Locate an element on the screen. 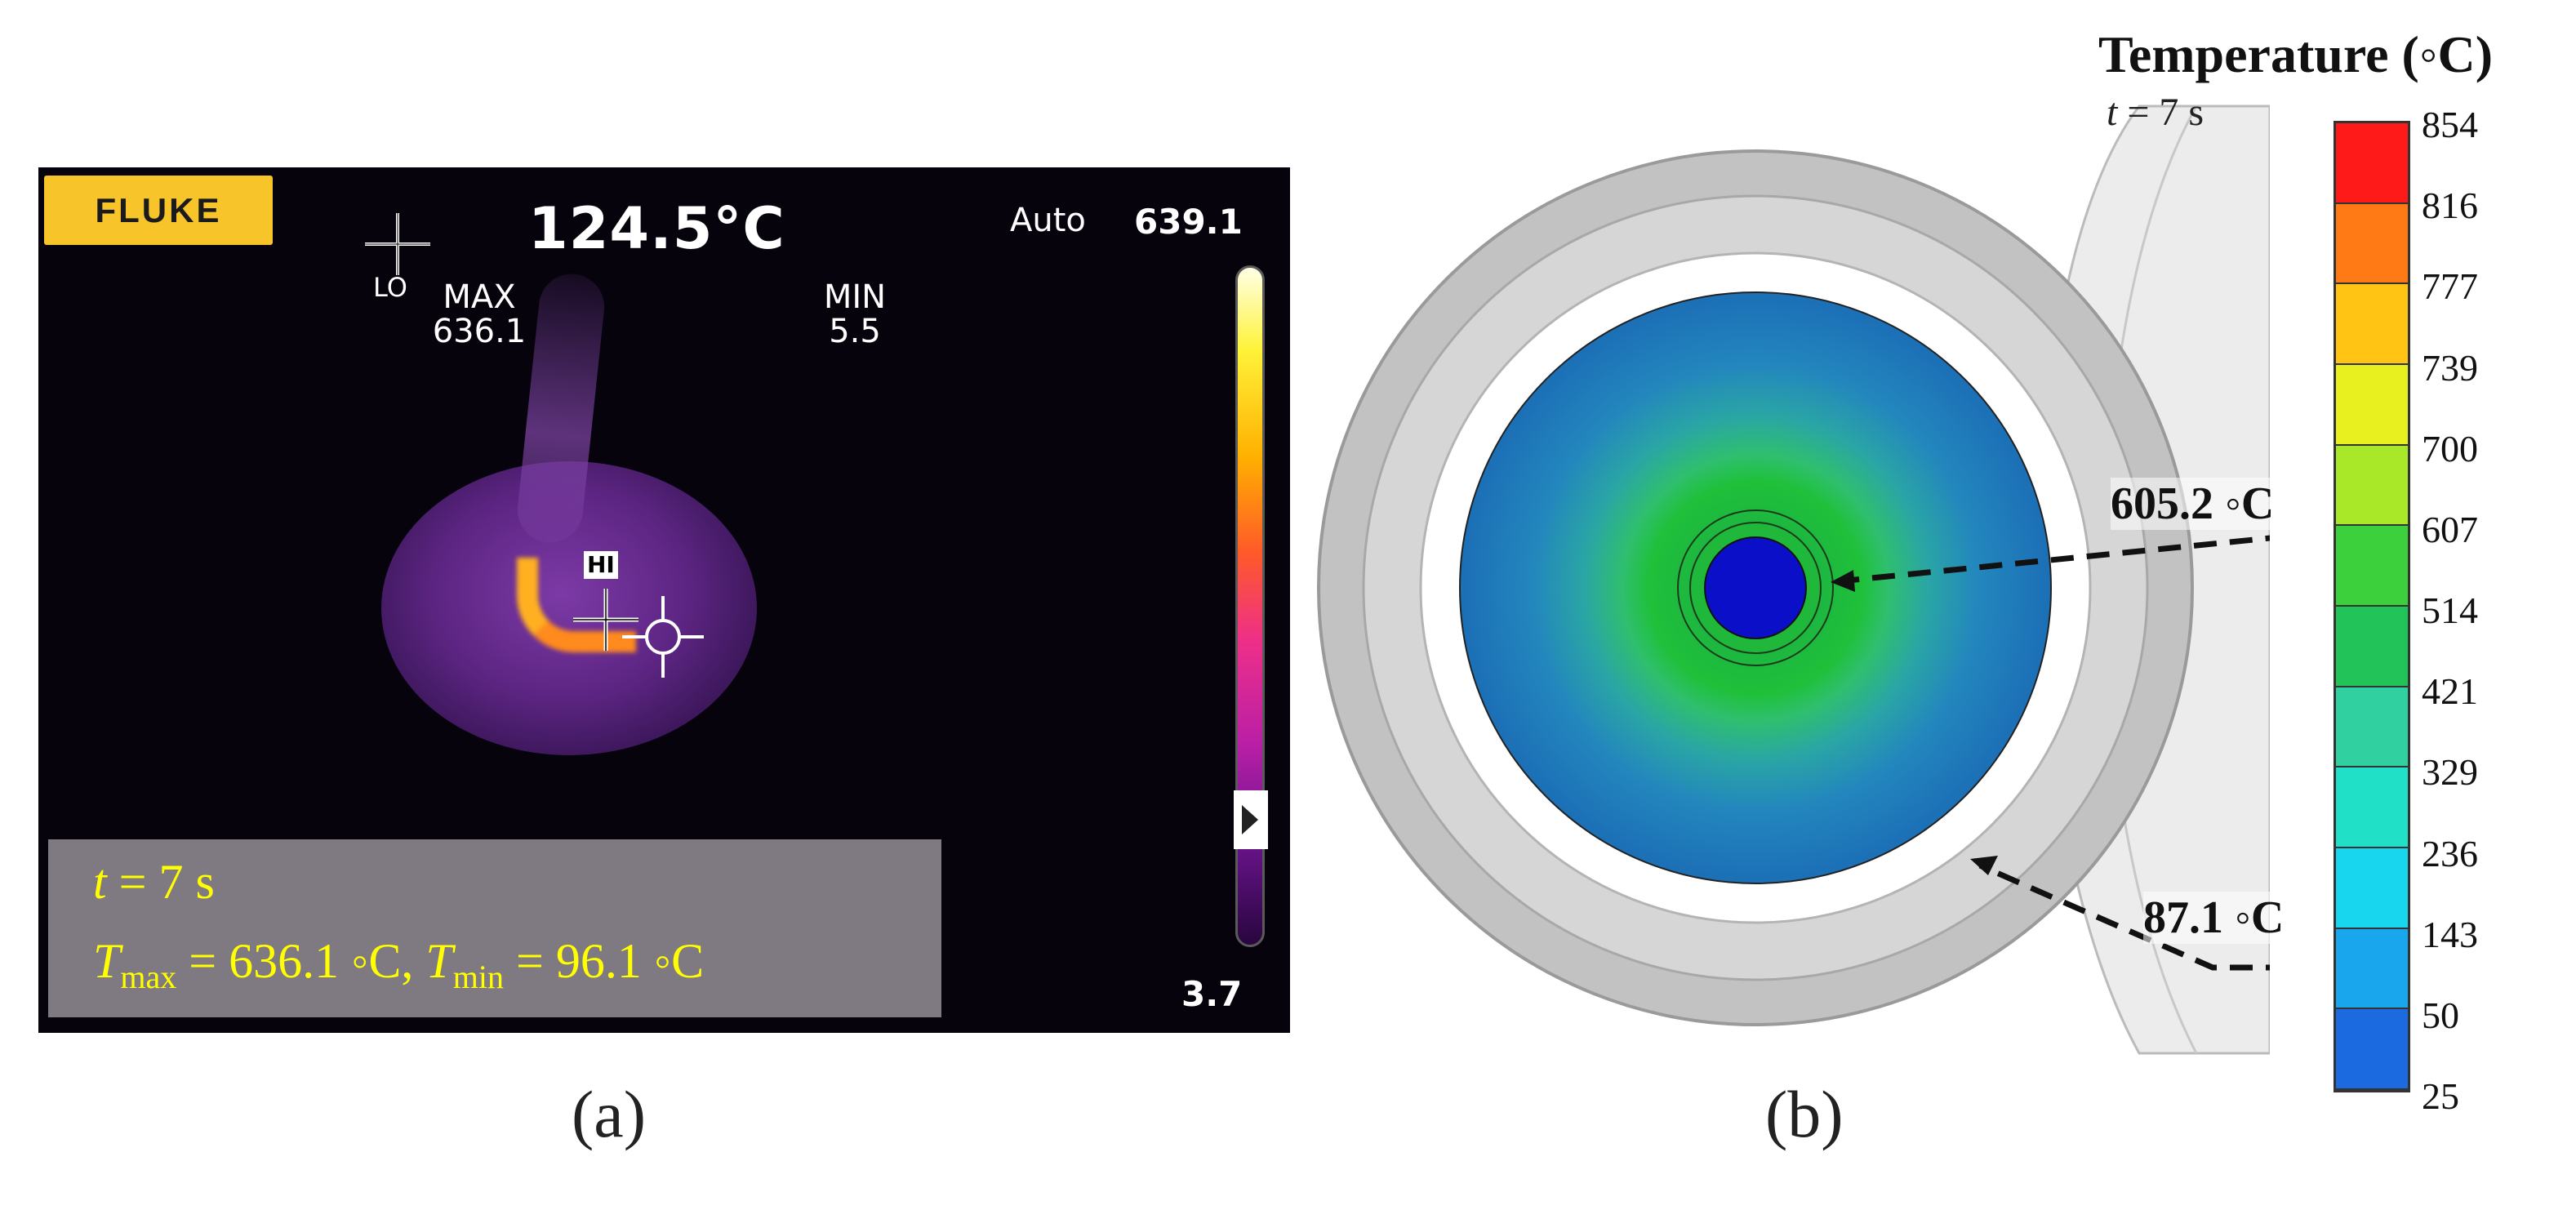 The width and height of the screenshot is (2576, 1219). hot-spot is located at coordinates (576, 605).